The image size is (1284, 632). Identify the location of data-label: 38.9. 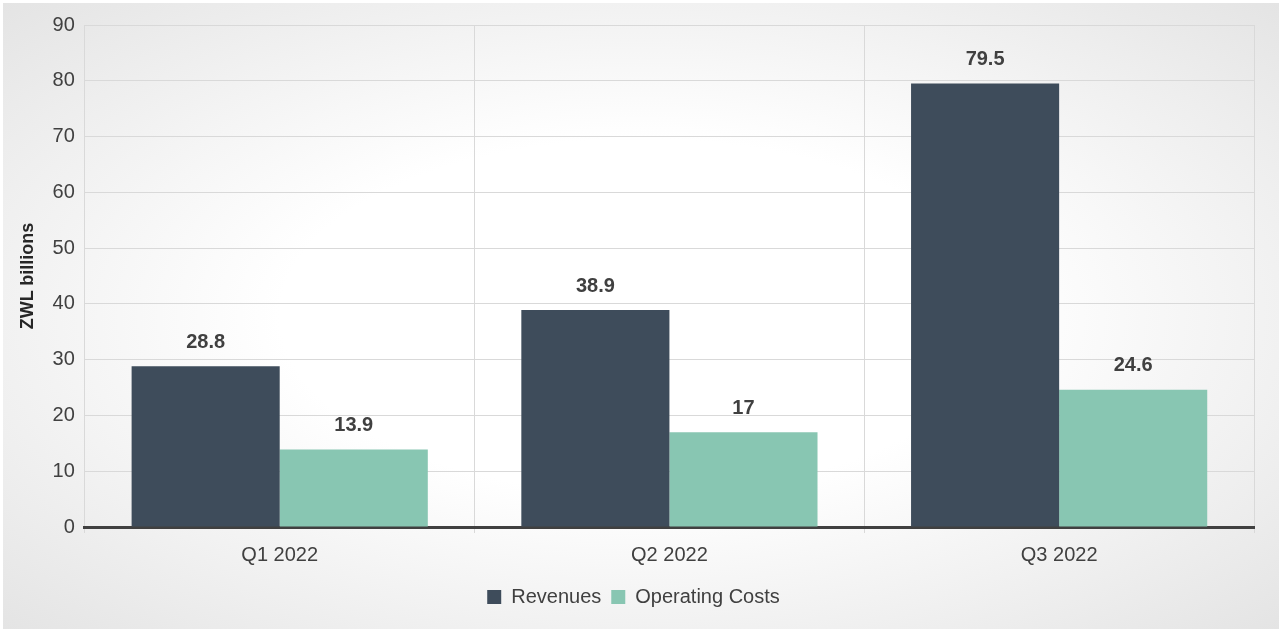
(595, 284).